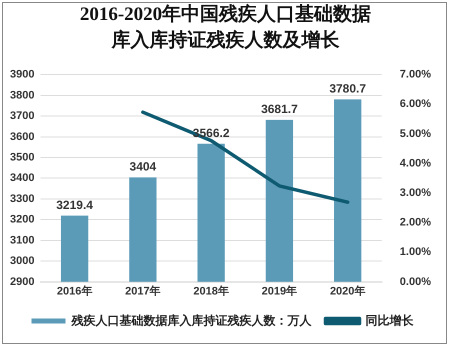 The height and width of the screenshot is (348, 451). I want to click on data-label: 3681.7, so click(279, 109).